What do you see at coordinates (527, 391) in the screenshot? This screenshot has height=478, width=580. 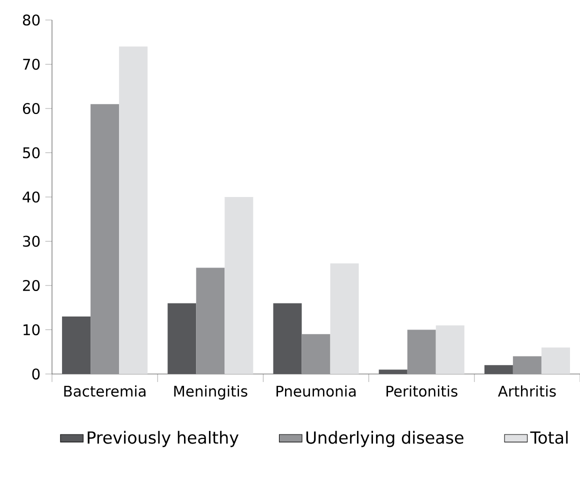 I see `x-tick-label: Arthritis` at bounding box center [527, 391].